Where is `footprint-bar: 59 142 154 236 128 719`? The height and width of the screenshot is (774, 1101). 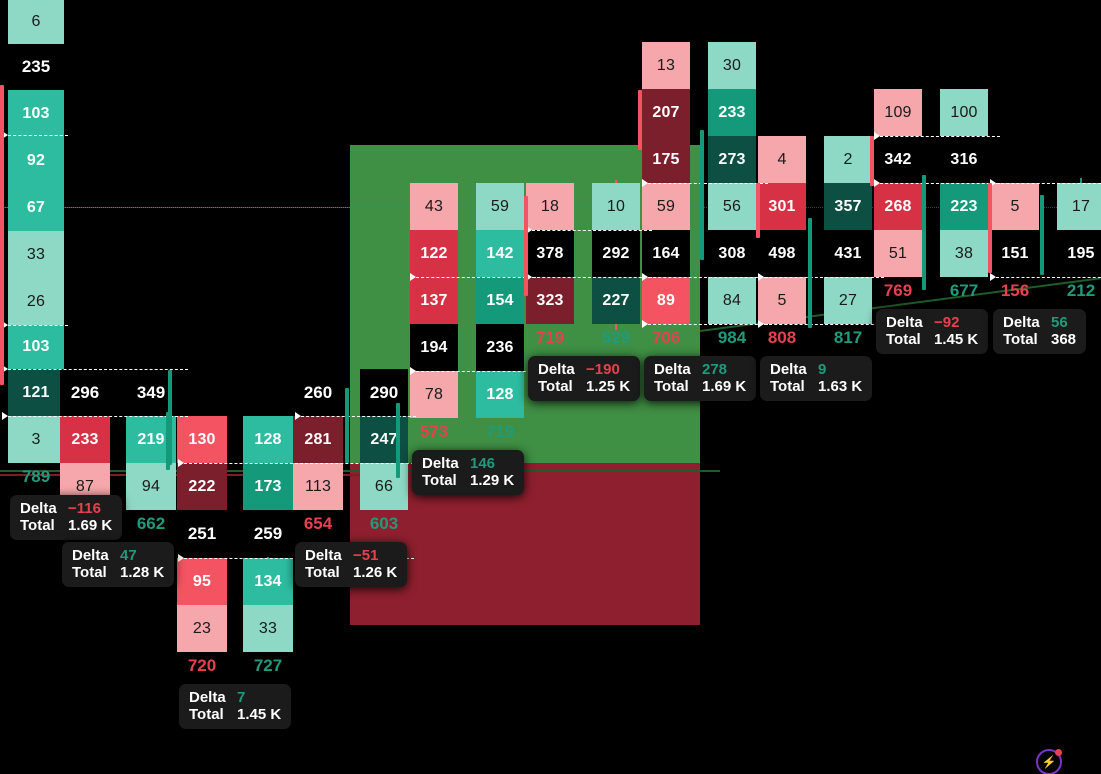
footprint-bar: 59 142 154 236 128 719 is located at coordinates (500, 387).